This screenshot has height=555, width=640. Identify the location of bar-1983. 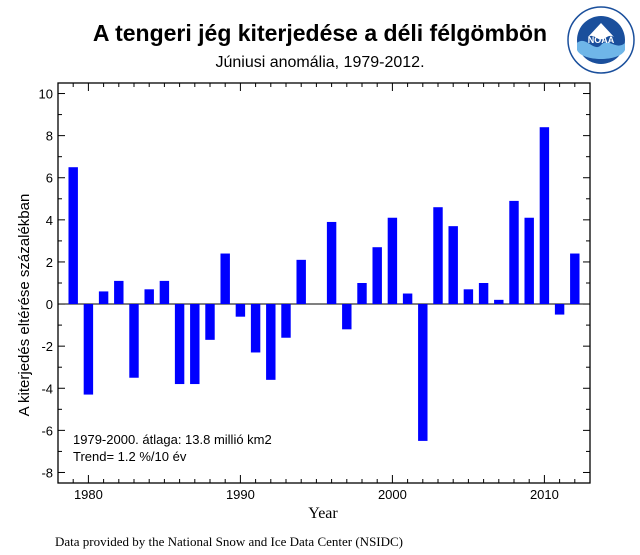
(134, 341).